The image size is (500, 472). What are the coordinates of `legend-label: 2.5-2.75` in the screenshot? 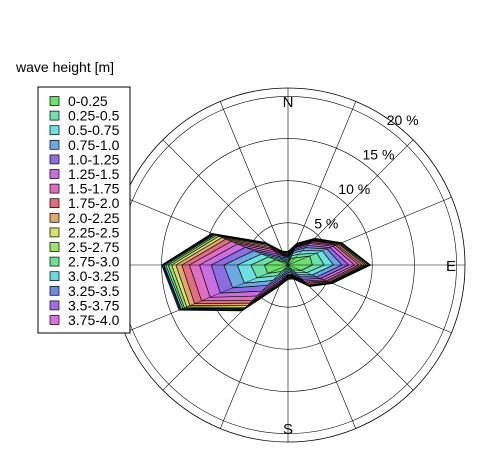 It's located at (94, 247).